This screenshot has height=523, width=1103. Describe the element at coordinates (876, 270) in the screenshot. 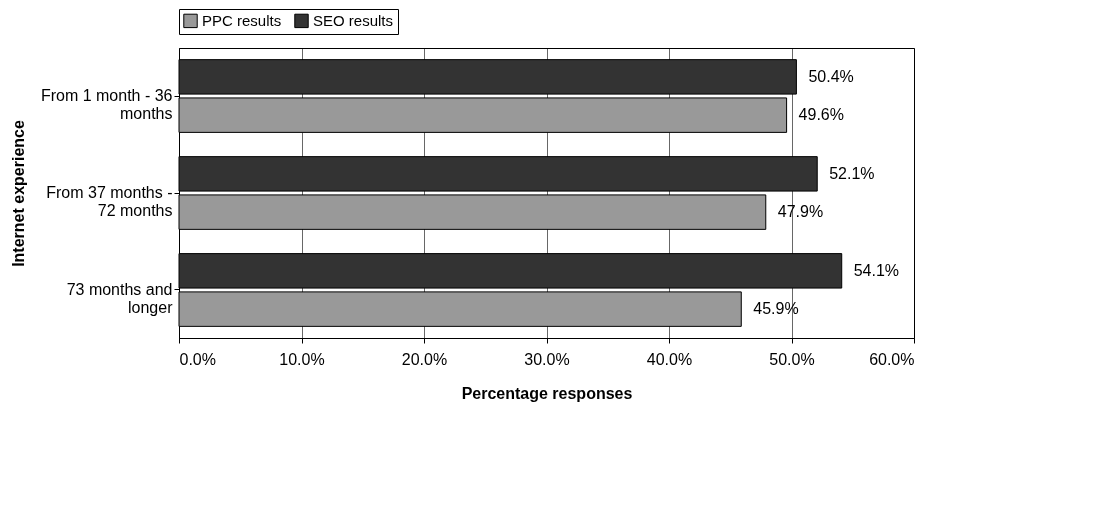

I see `data-label: 54.1%` at that location.